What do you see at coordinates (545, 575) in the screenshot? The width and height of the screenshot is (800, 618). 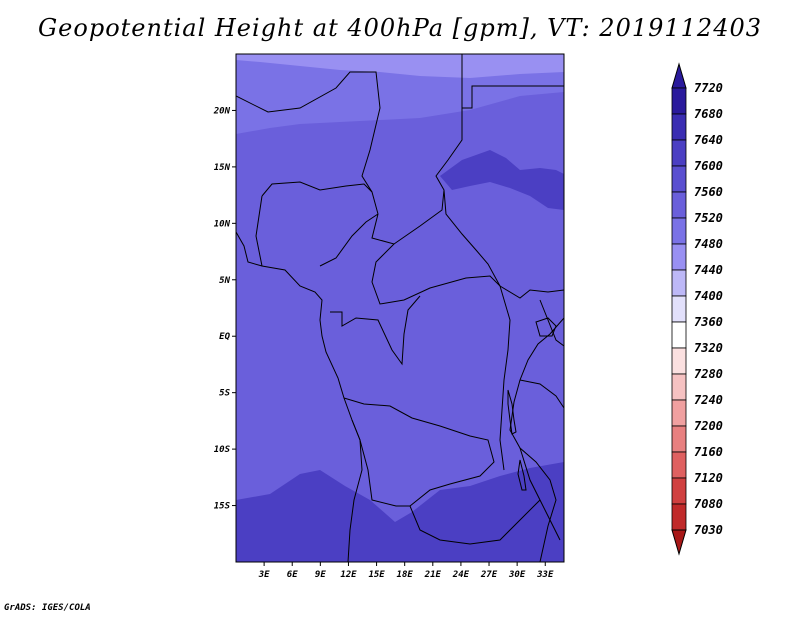 I see `lon-tick-label: 33E` at bounding box center [545, 575].